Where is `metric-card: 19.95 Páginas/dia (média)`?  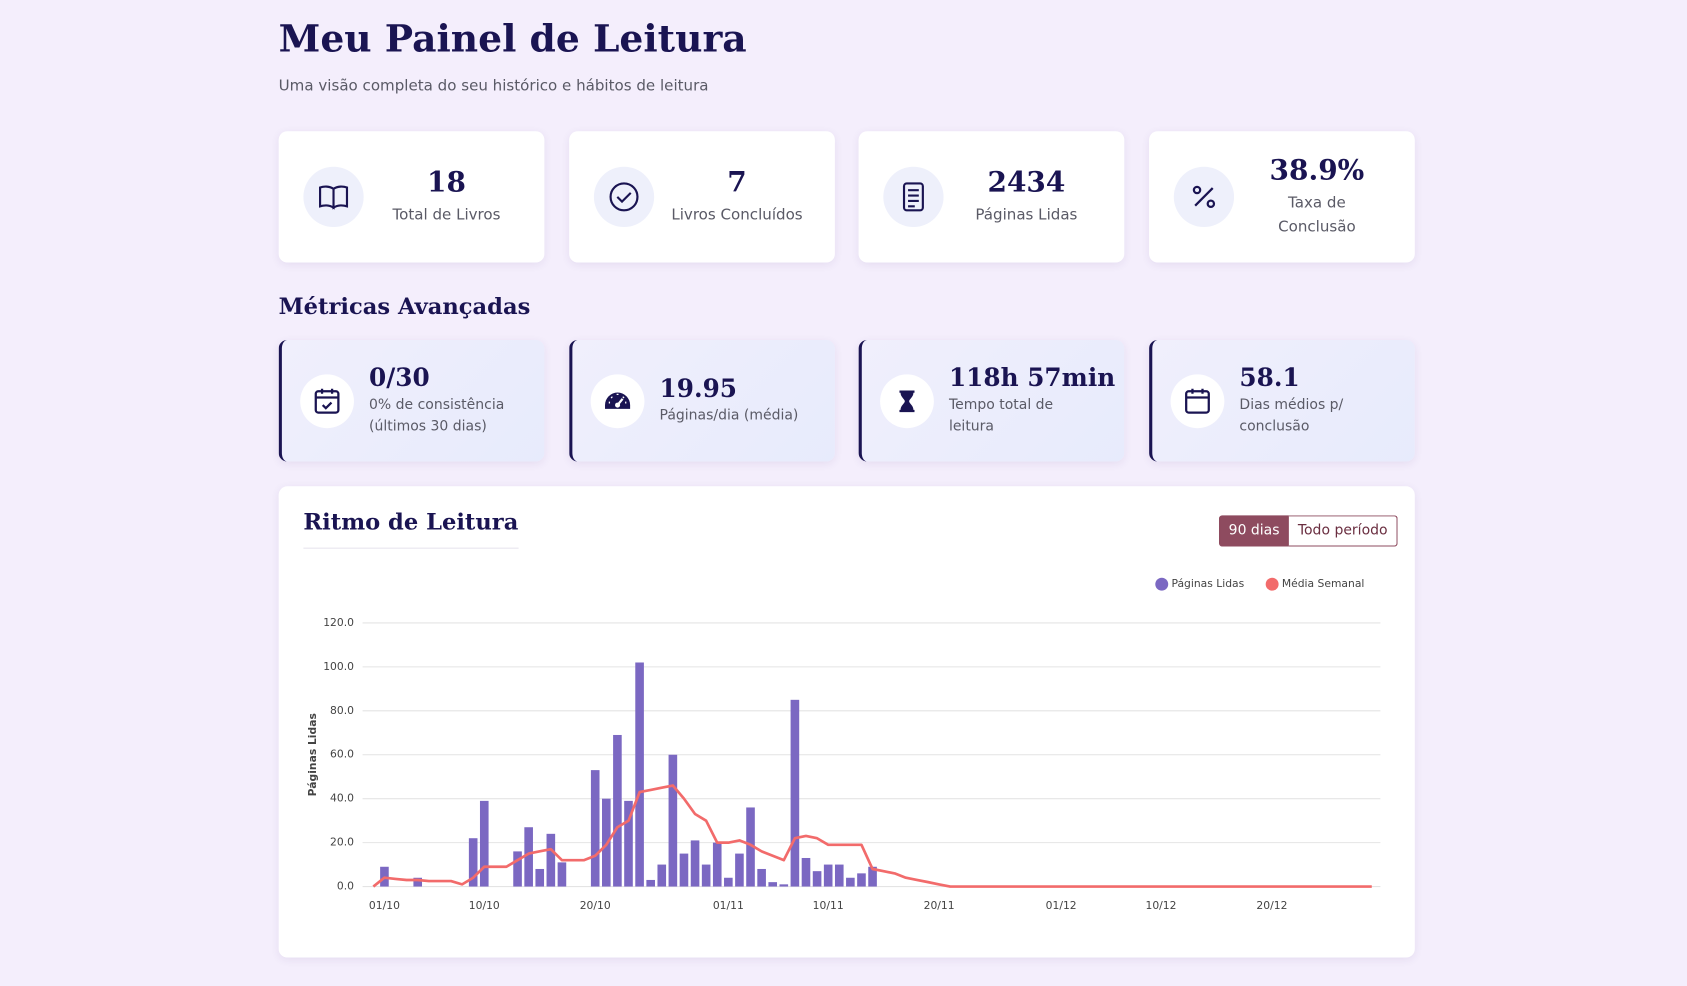
metric-card: 19.95 Páginas/dia (média) is located at coordinates (702, 400).